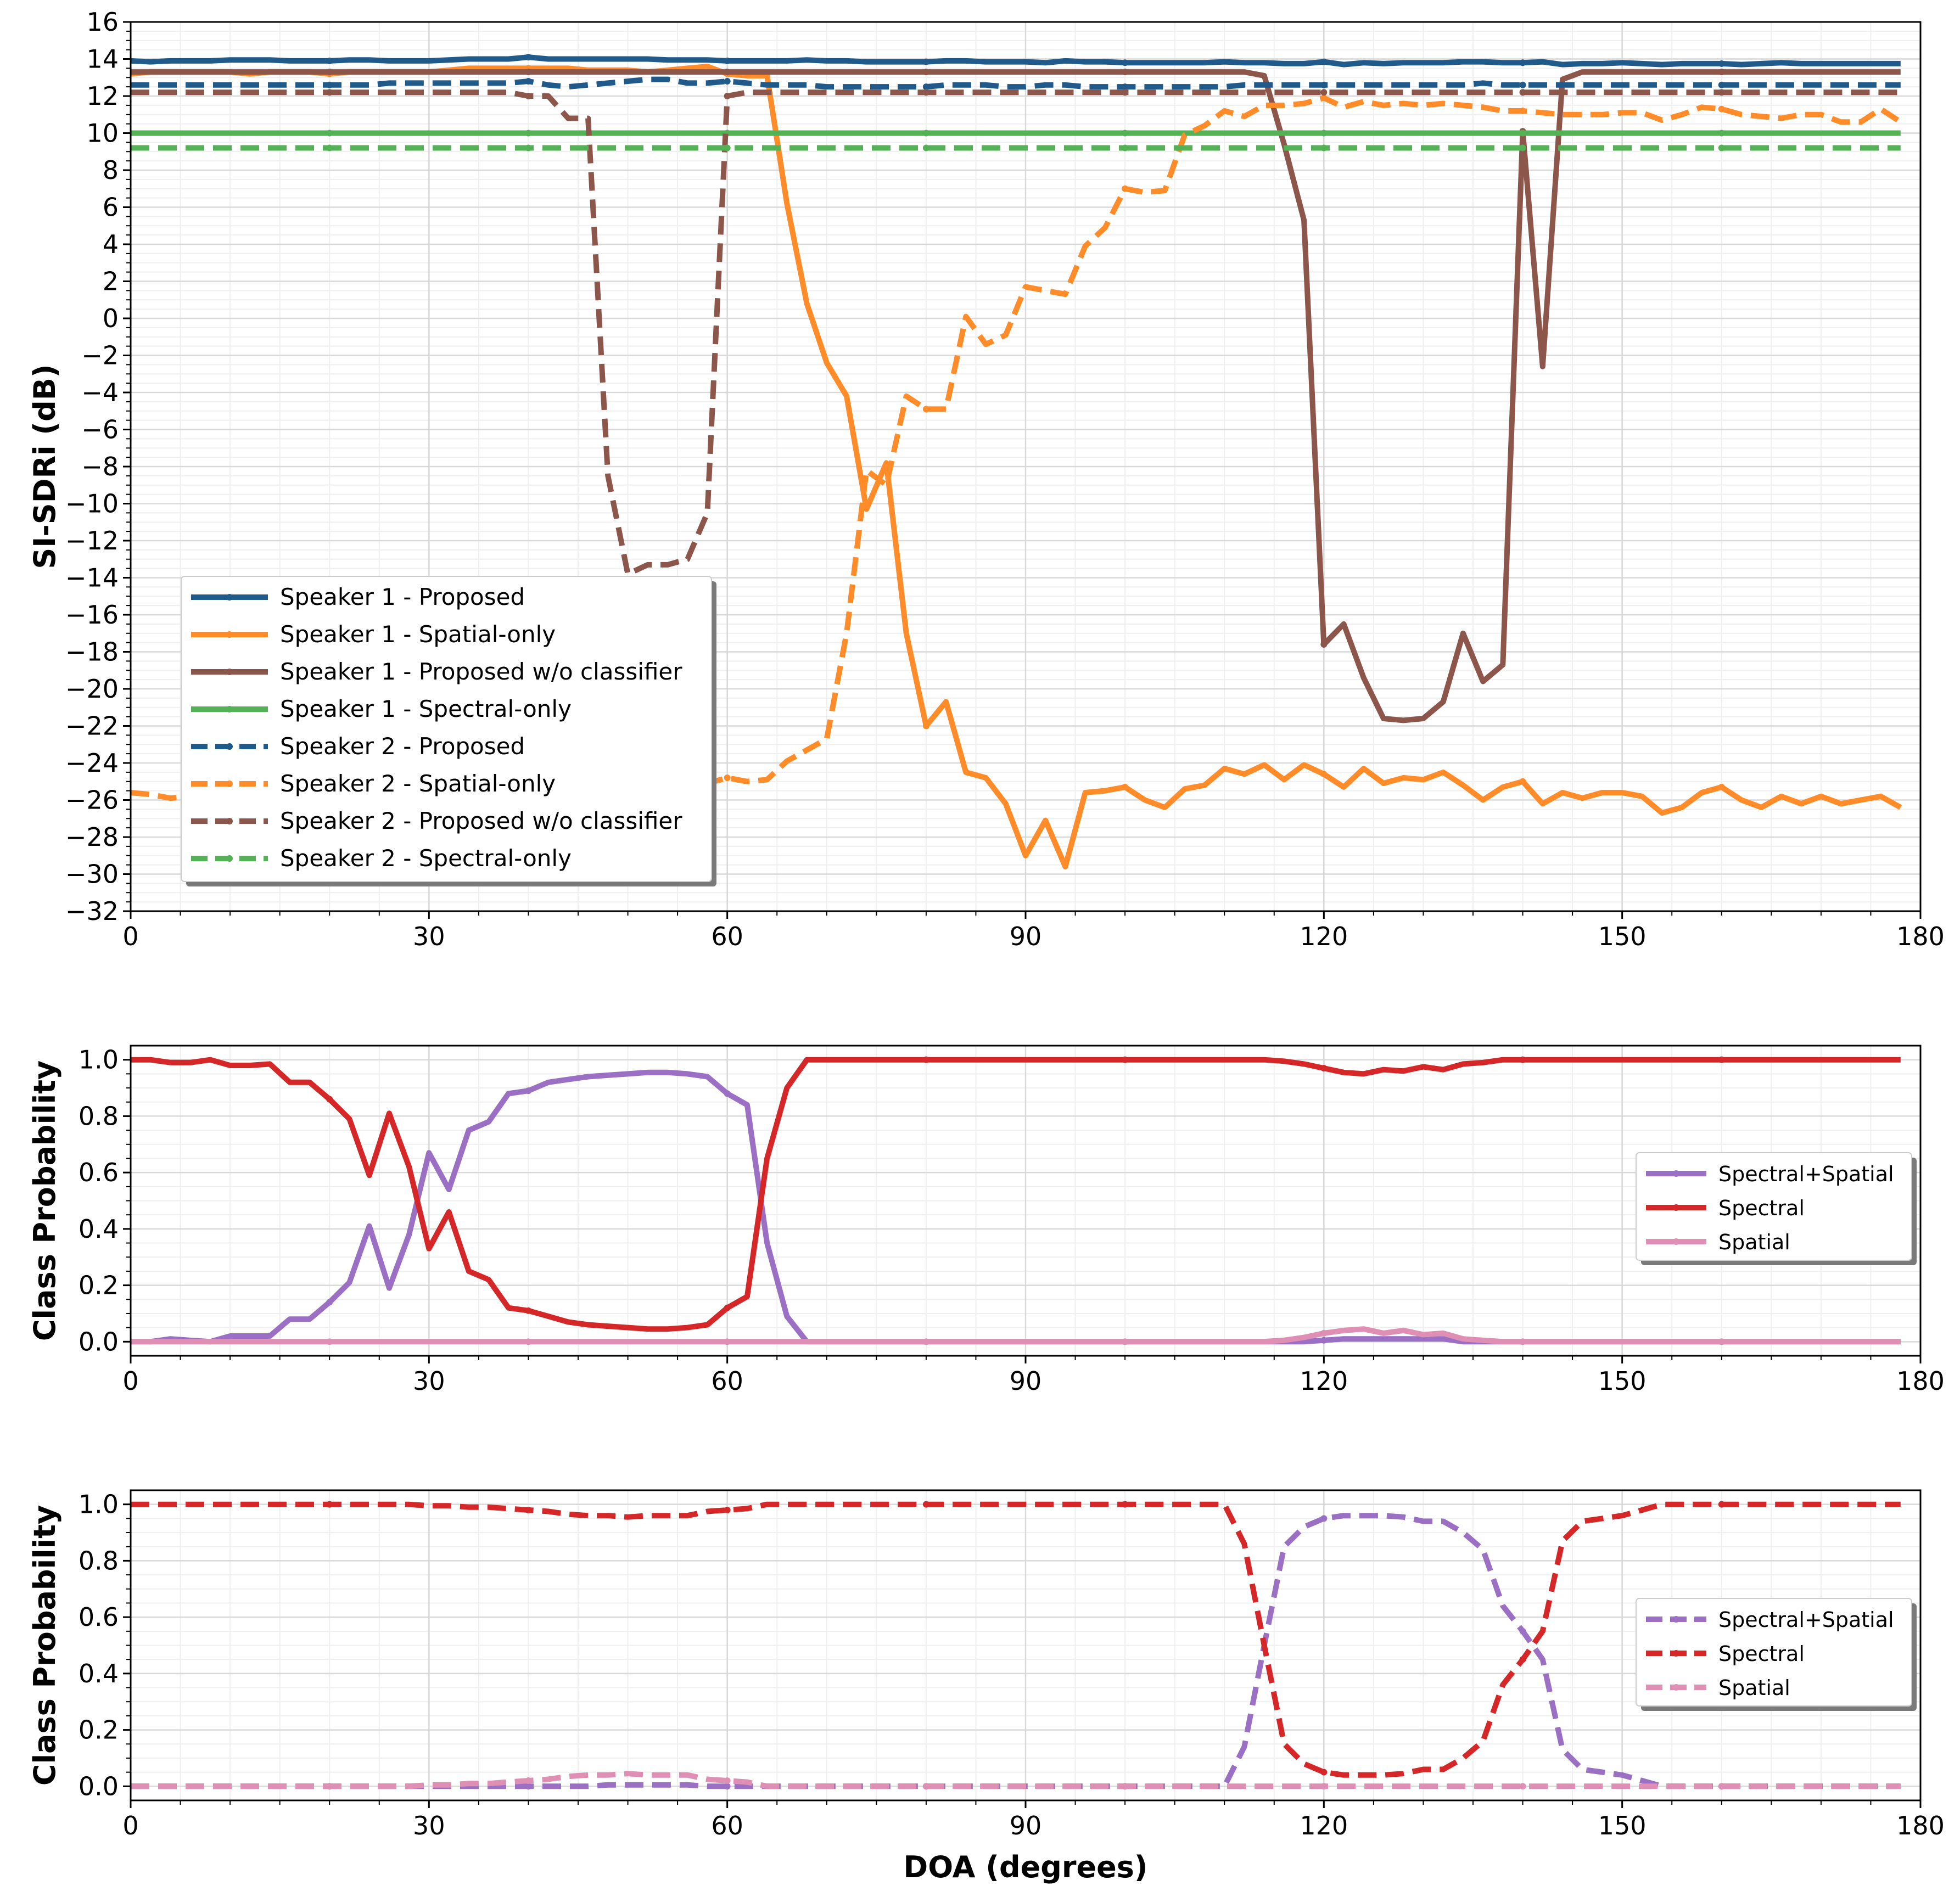 The width and height of the screenshot is (1960, 1897). I want to click on legend-label: Speaker 1 - Spectral-only, so click(426, 708).